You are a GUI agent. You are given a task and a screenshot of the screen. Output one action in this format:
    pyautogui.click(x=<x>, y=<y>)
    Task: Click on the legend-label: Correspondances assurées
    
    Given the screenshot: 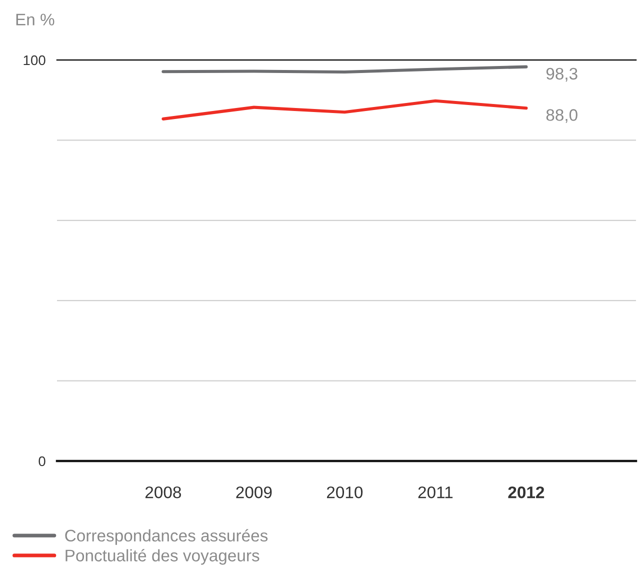 What is the action you would take?
    pyautogui.click(x=166, y=537)
    